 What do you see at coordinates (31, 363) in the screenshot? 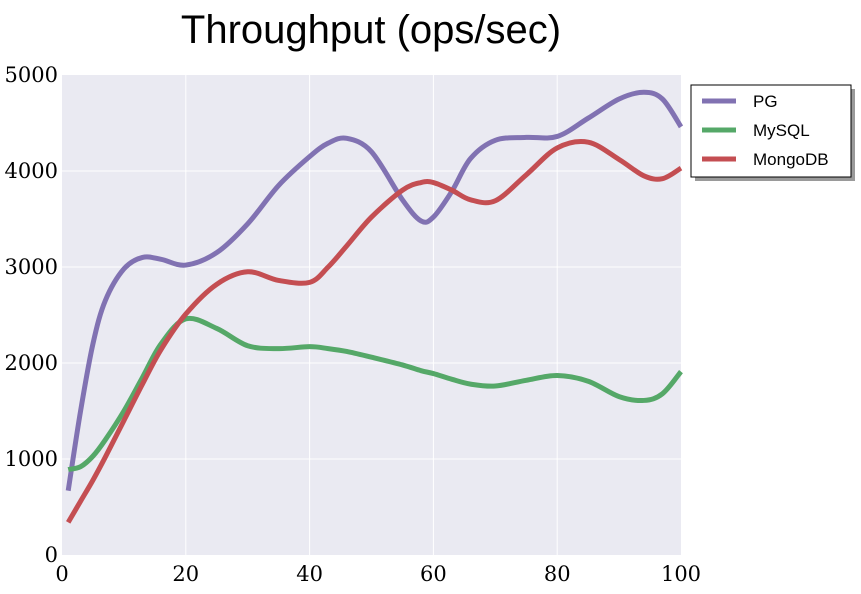
I see `y-tick-label: 2000` at bounding box center [31, 363].